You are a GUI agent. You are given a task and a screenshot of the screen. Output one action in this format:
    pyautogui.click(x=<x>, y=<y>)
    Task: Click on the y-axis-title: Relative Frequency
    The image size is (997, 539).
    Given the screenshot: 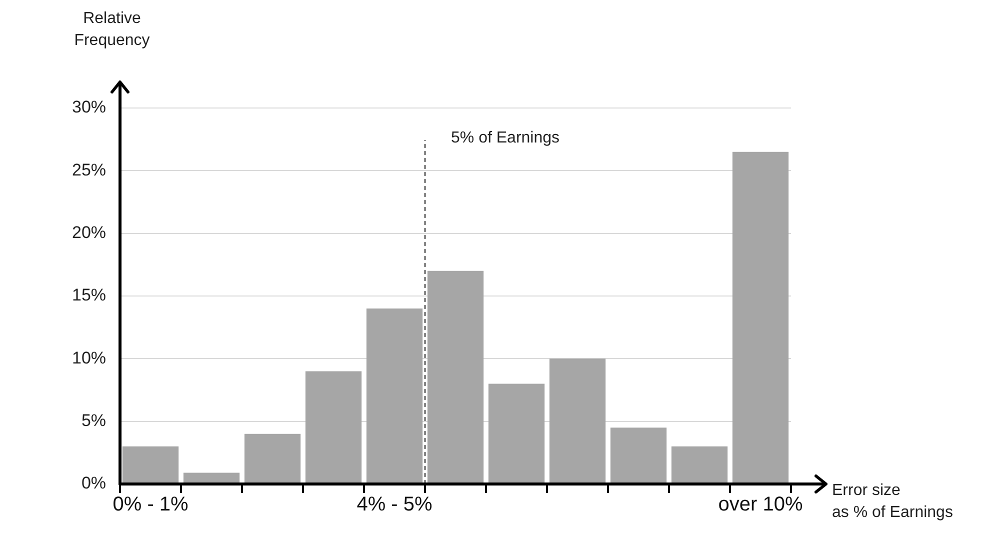 What is the action you would take?
    pyautogui.click(x=112, y=30)
    